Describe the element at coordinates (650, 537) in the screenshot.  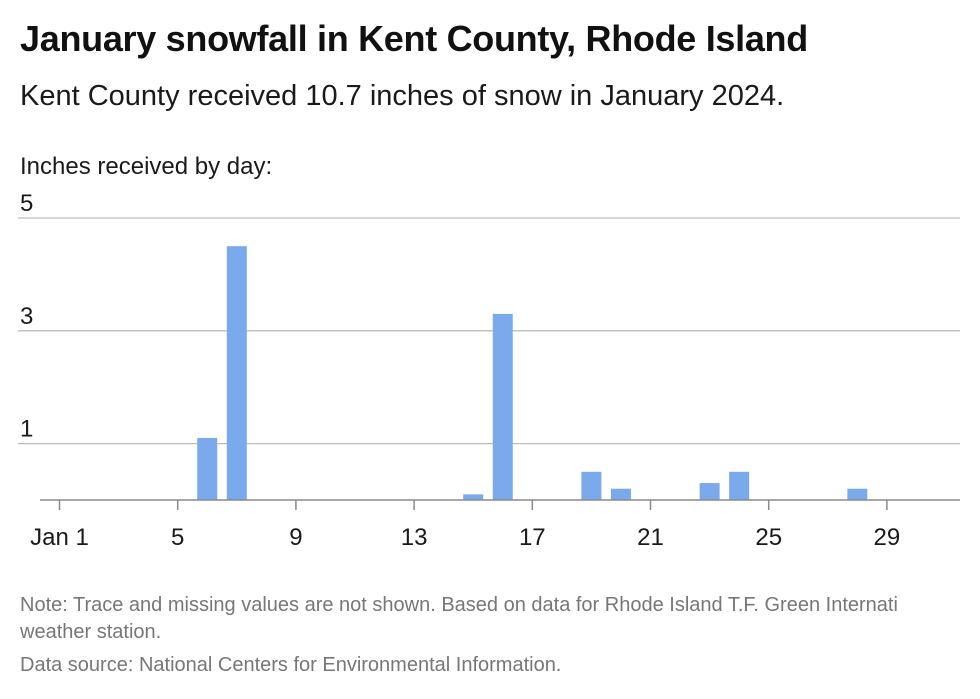
I see `x-tick-label: 21` at that location.